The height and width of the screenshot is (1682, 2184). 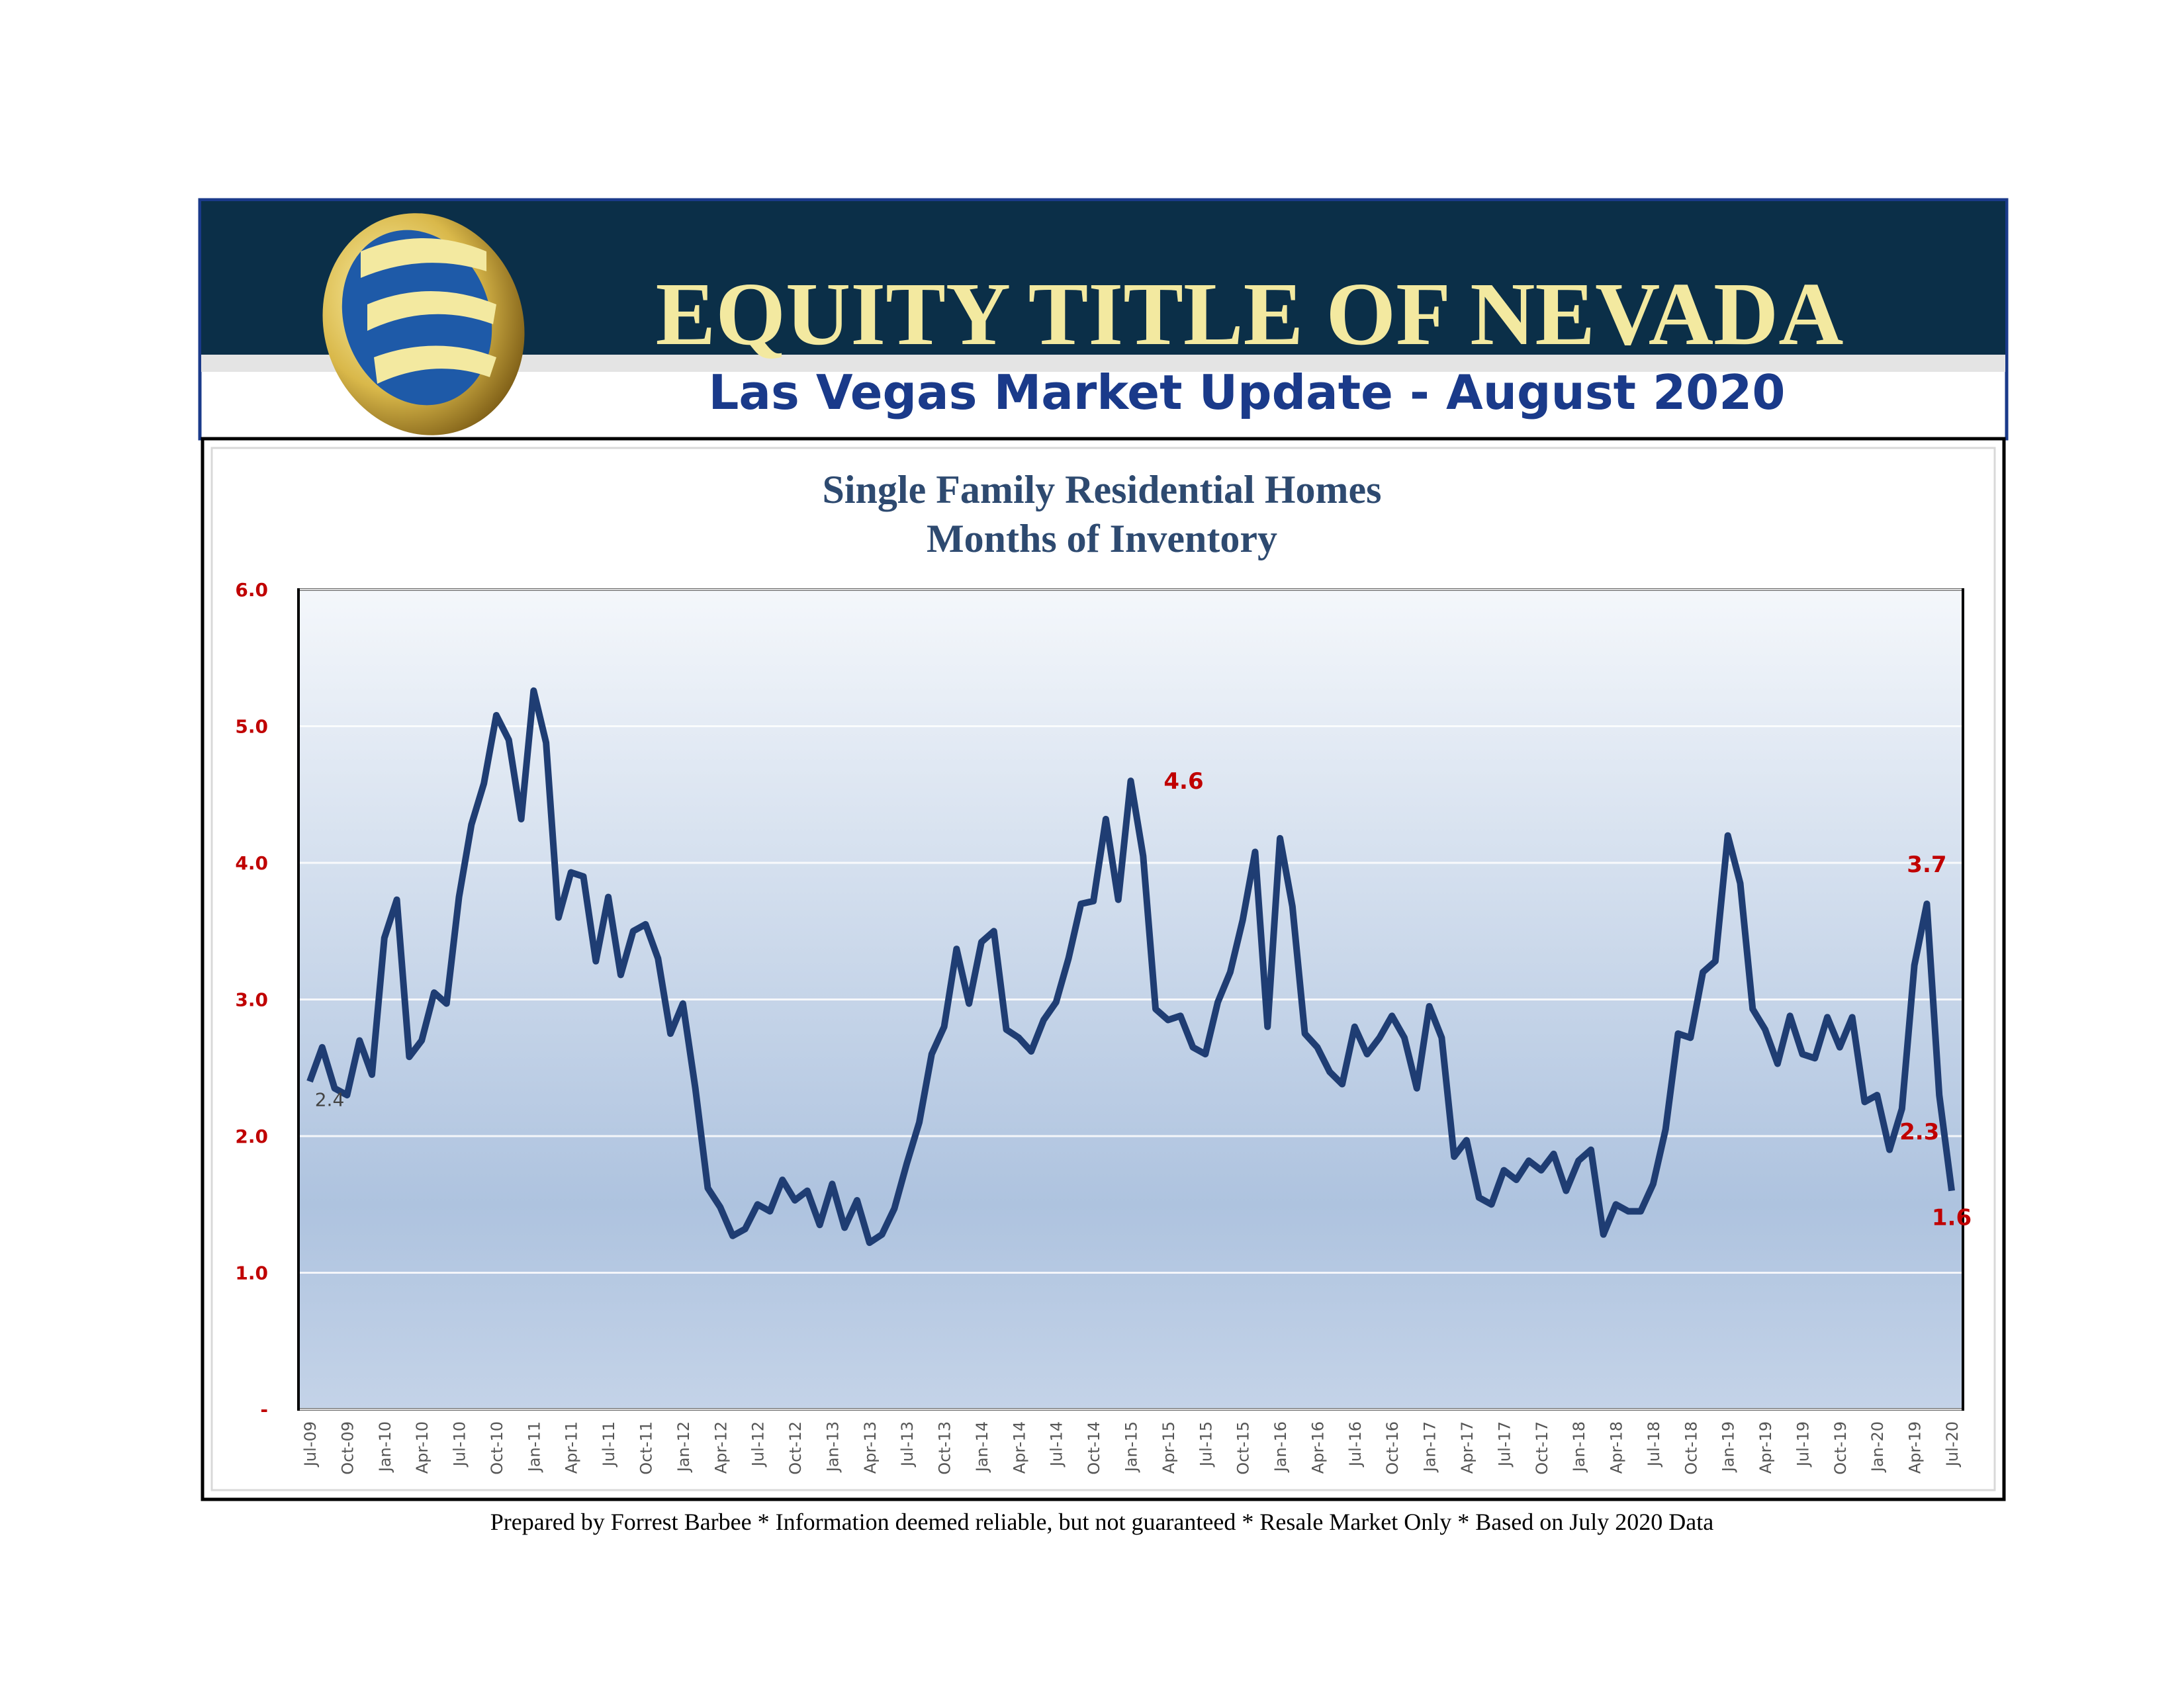 What do you see at coordinates (572, 1448) in the screenshot?
I see `x-tick-label: Apr-11` at bounding box center [572, 1448].